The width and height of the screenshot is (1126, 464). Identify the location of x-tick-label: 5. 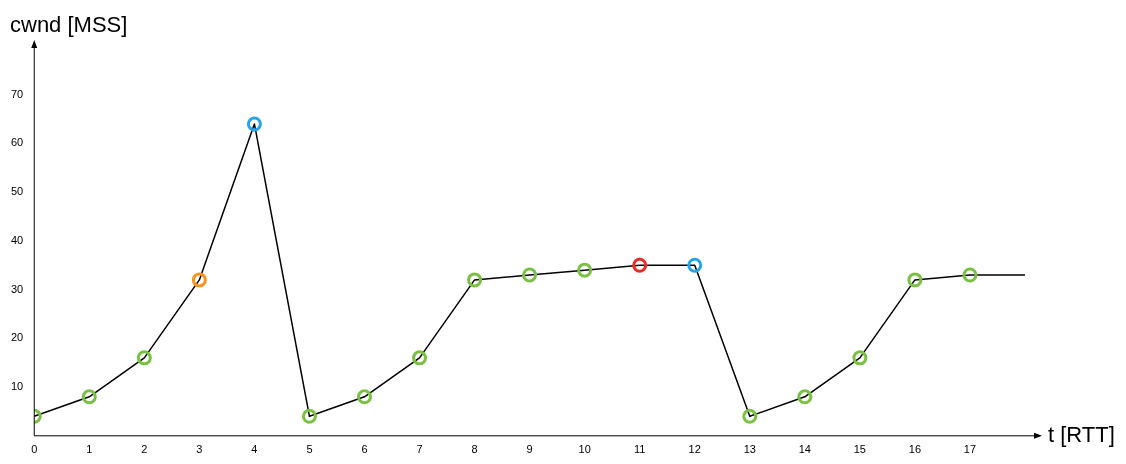
(309, 449).